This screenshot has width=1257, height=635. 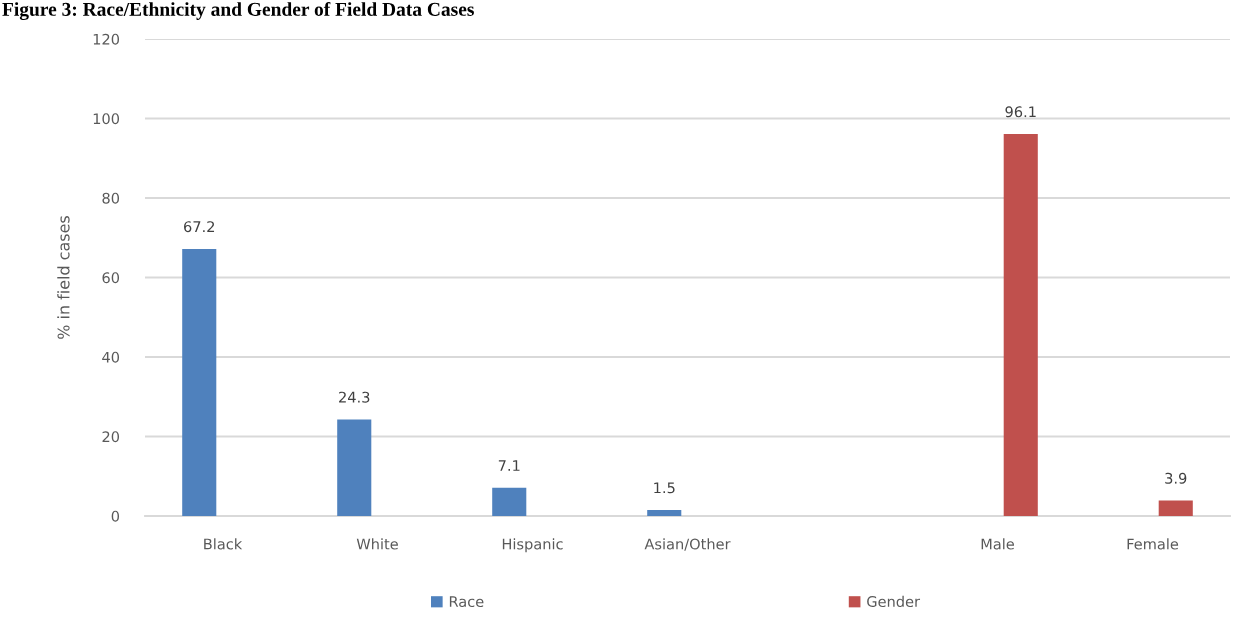 I want to click on data-label: 24.3, so click(x=354, y=397).